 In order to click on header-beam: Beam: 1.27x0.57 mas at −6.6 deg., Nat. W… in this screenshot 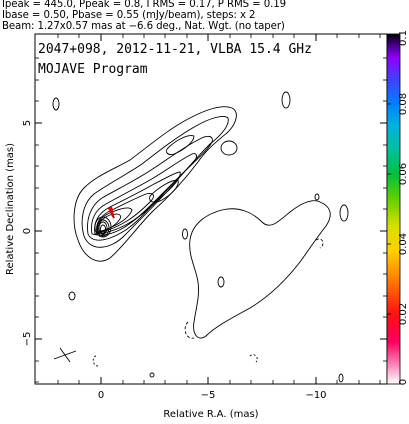, I will do `click(143, 26)`.